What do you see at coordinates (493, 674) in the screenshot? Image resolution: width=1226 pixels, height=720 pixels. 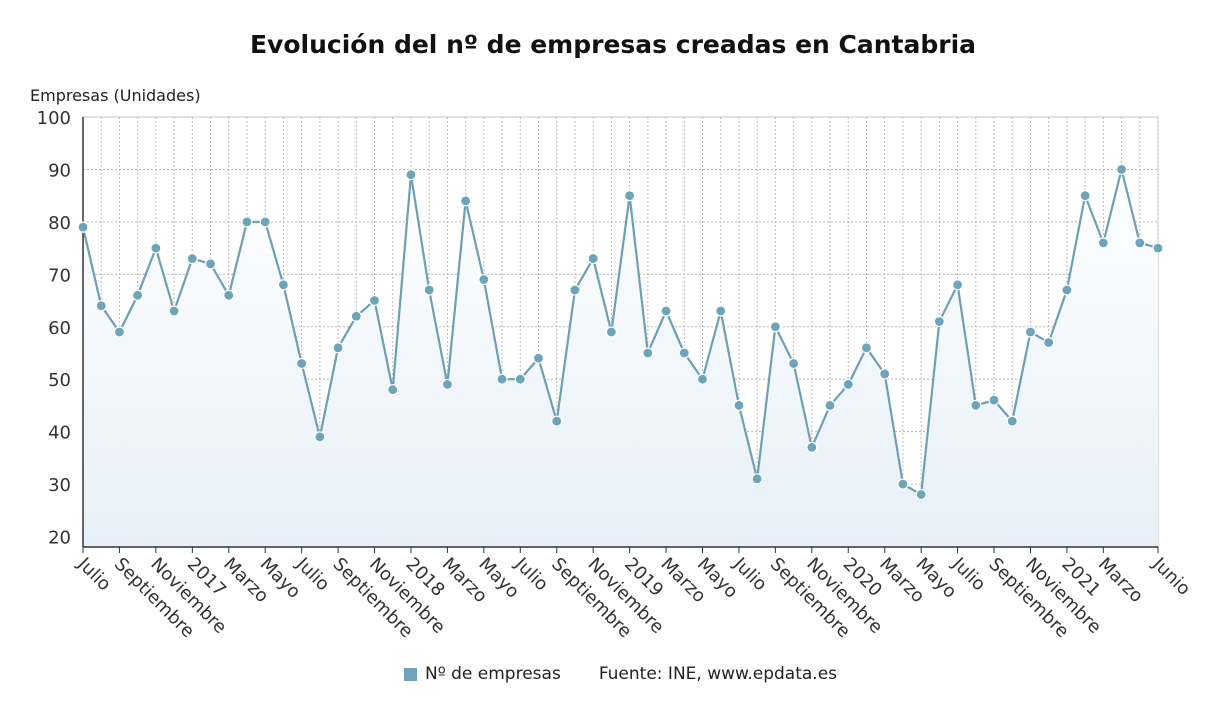 I see `legend-label: Nº de empresas` at bounding box center [493, 674].